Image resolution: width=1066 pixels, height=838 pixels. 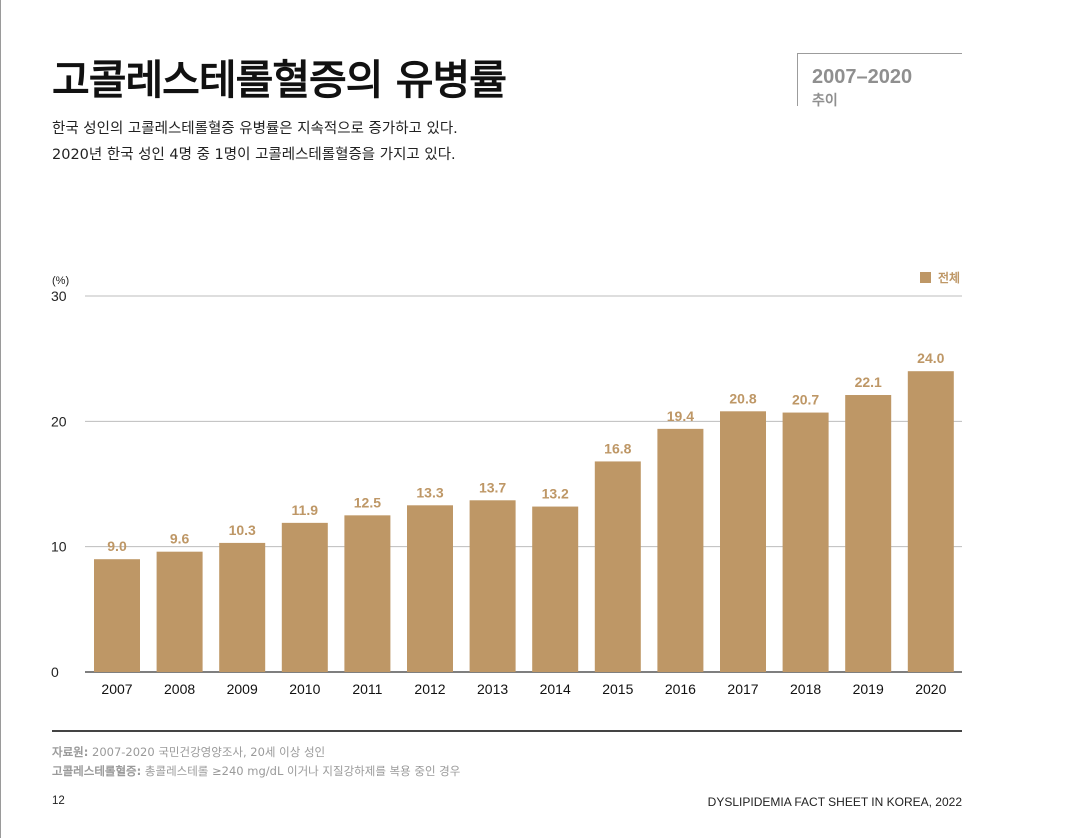 I want to click on bar-2016, so click(x=680, y=550).